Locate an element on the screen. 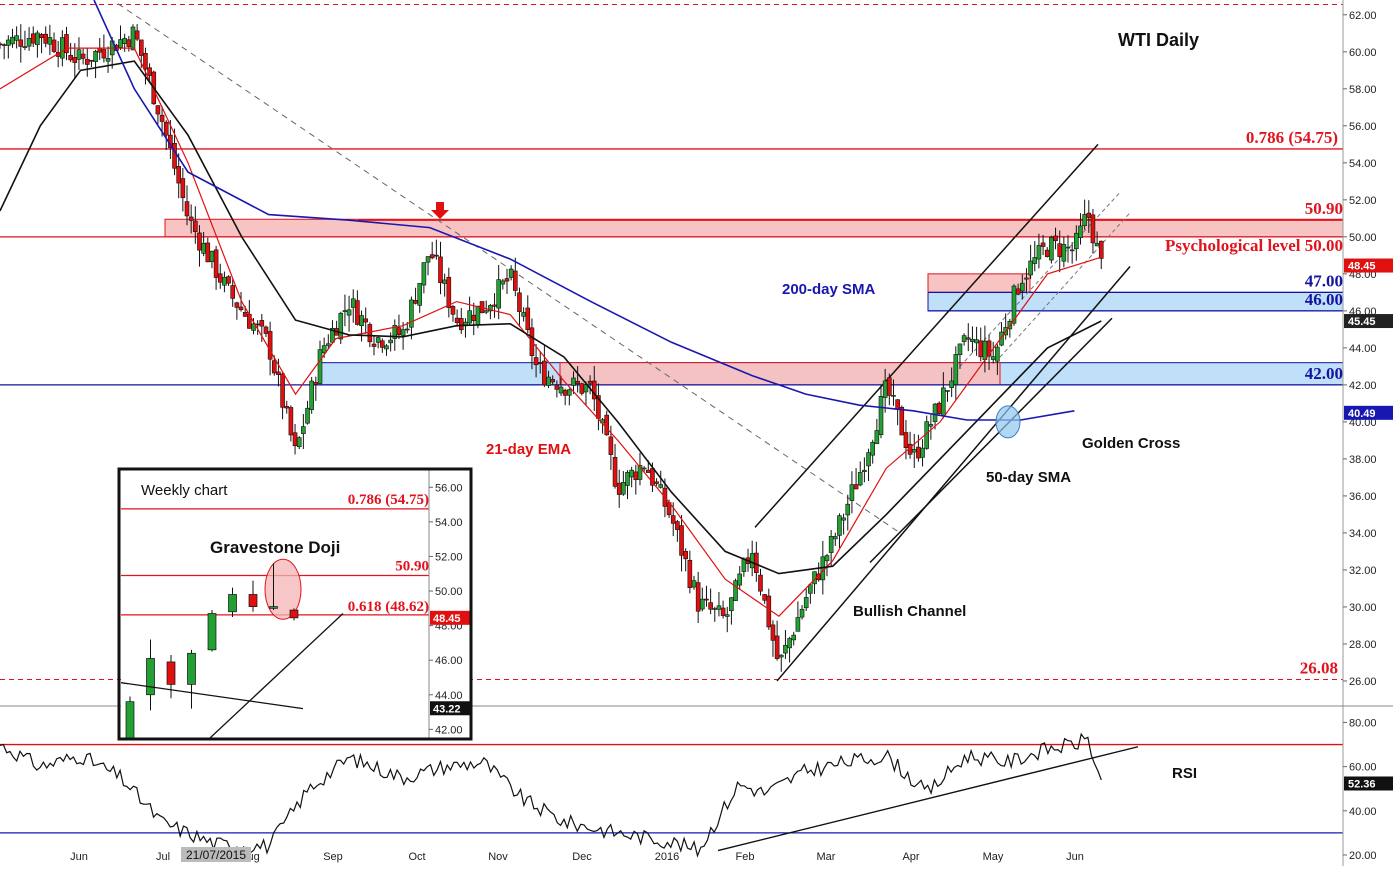 The image size is (1393, 871). level-label-54-75: 0.786 (54.75) is located at coordinates (1292, 137).